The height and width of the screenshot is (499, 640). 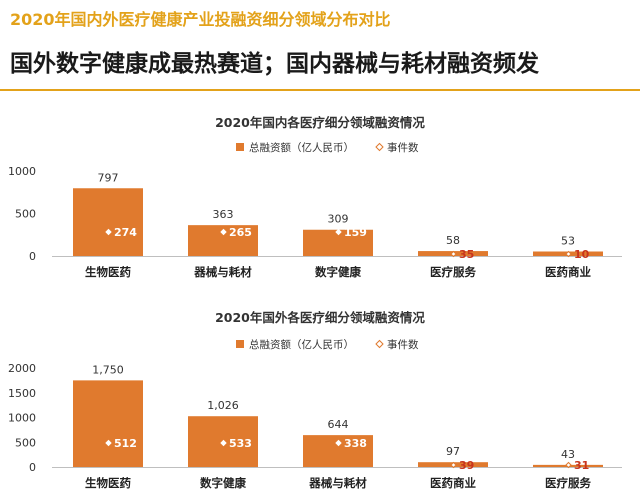 I want to click on chart-1-bar-value-label: 644, so click(x=338, y=424).